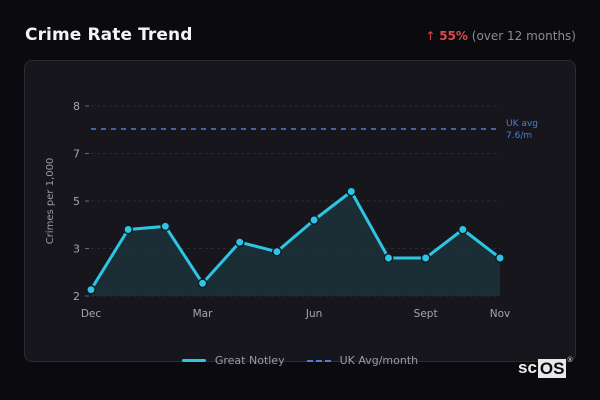 The image size is (600, 400). Describe the element at coordinates (76, 201) in the screenshot. I see `y-tick-label: 5` at that location.